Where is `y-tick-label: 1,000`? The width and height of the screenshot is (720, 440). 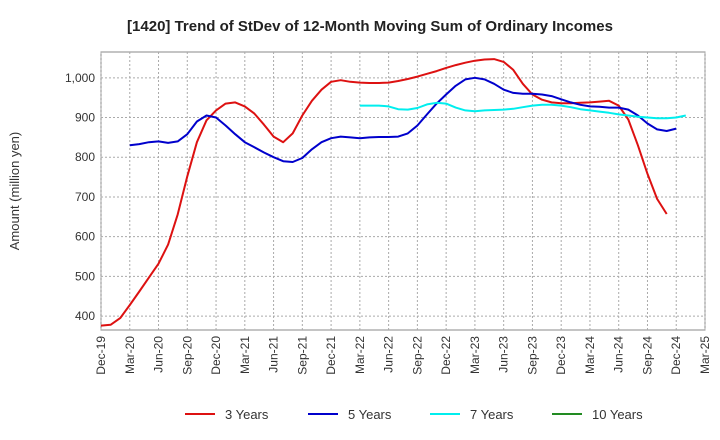
y-tick-label: 1,000 is located at coordinates (80, 78).